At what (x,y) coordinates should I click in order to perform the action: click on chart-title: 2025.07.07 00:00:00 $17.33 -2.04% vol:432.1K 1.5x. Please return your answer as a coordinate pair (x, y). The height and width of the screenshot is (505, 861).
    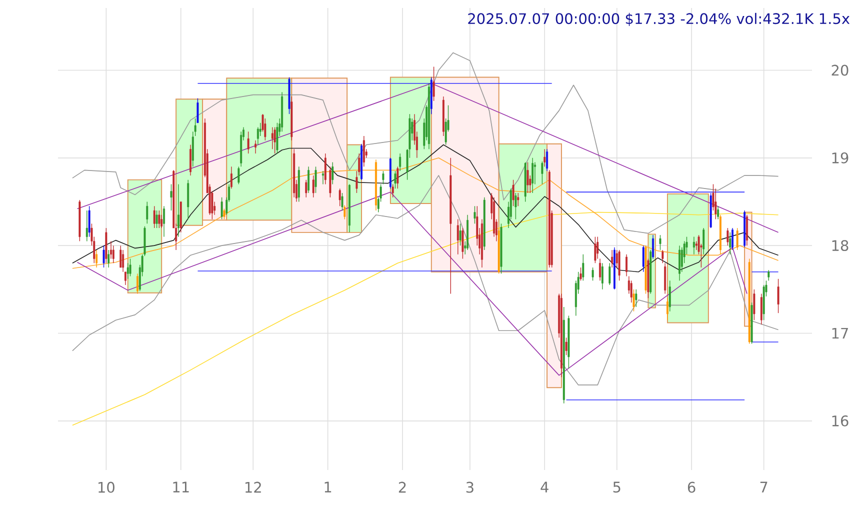
    Looking at the image, I should click on (659, 19).